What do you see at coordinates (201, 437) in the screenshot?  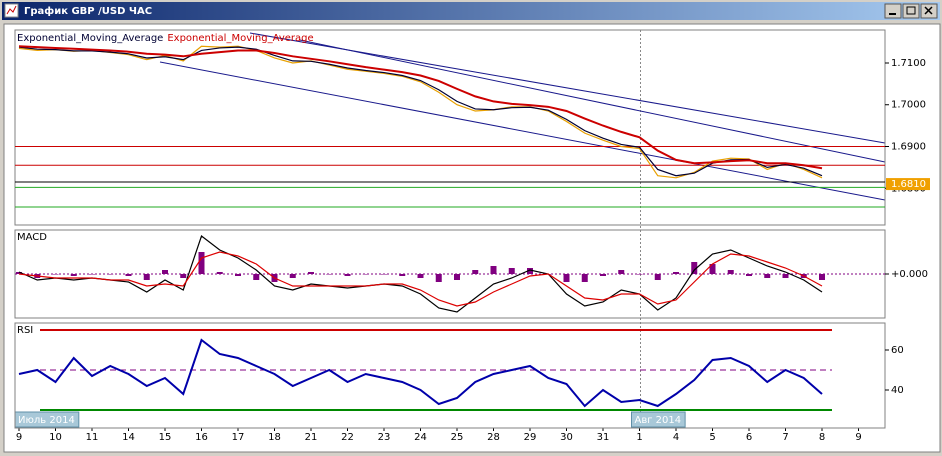 I see `x-tick-label: 16` at bounding box center [201, 437].